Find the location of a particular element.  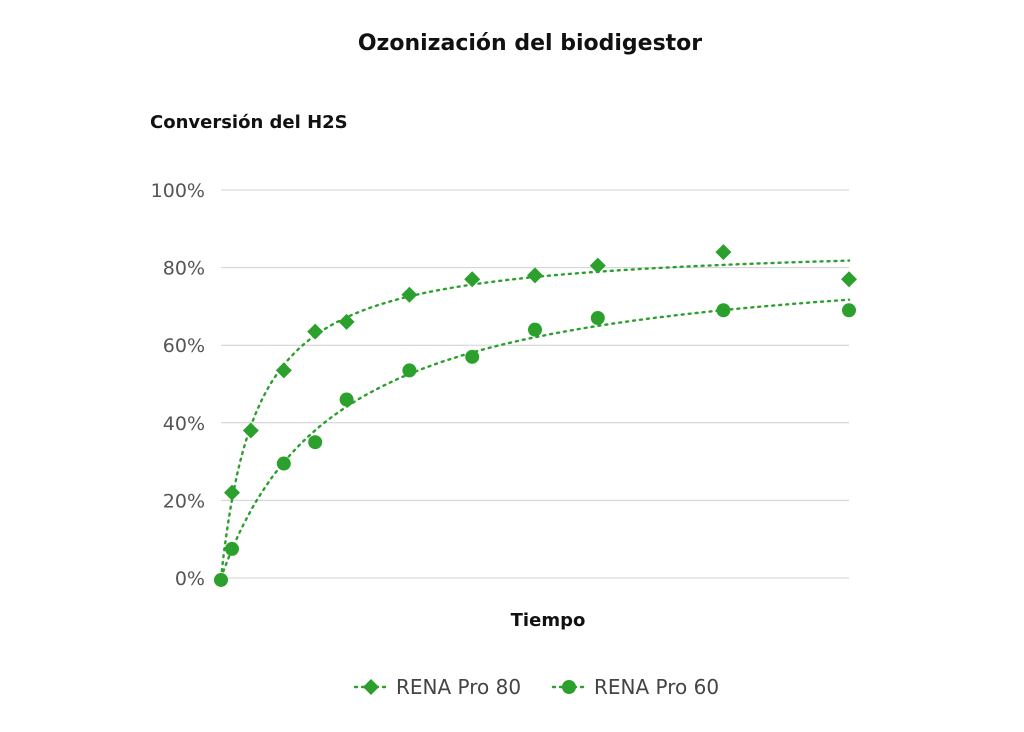

y-tick-label: 20% is located at coordinates (184, 501).